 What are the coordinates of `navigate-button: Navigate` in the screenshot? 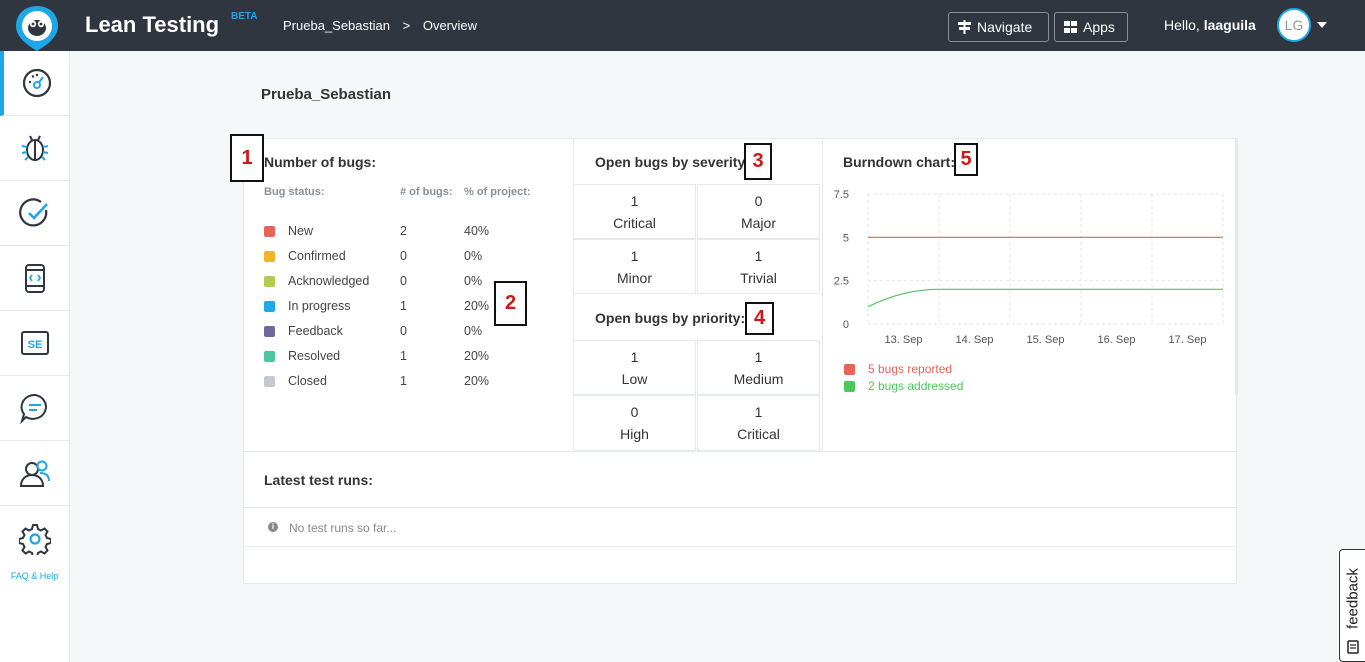 It's located at (998, 27).